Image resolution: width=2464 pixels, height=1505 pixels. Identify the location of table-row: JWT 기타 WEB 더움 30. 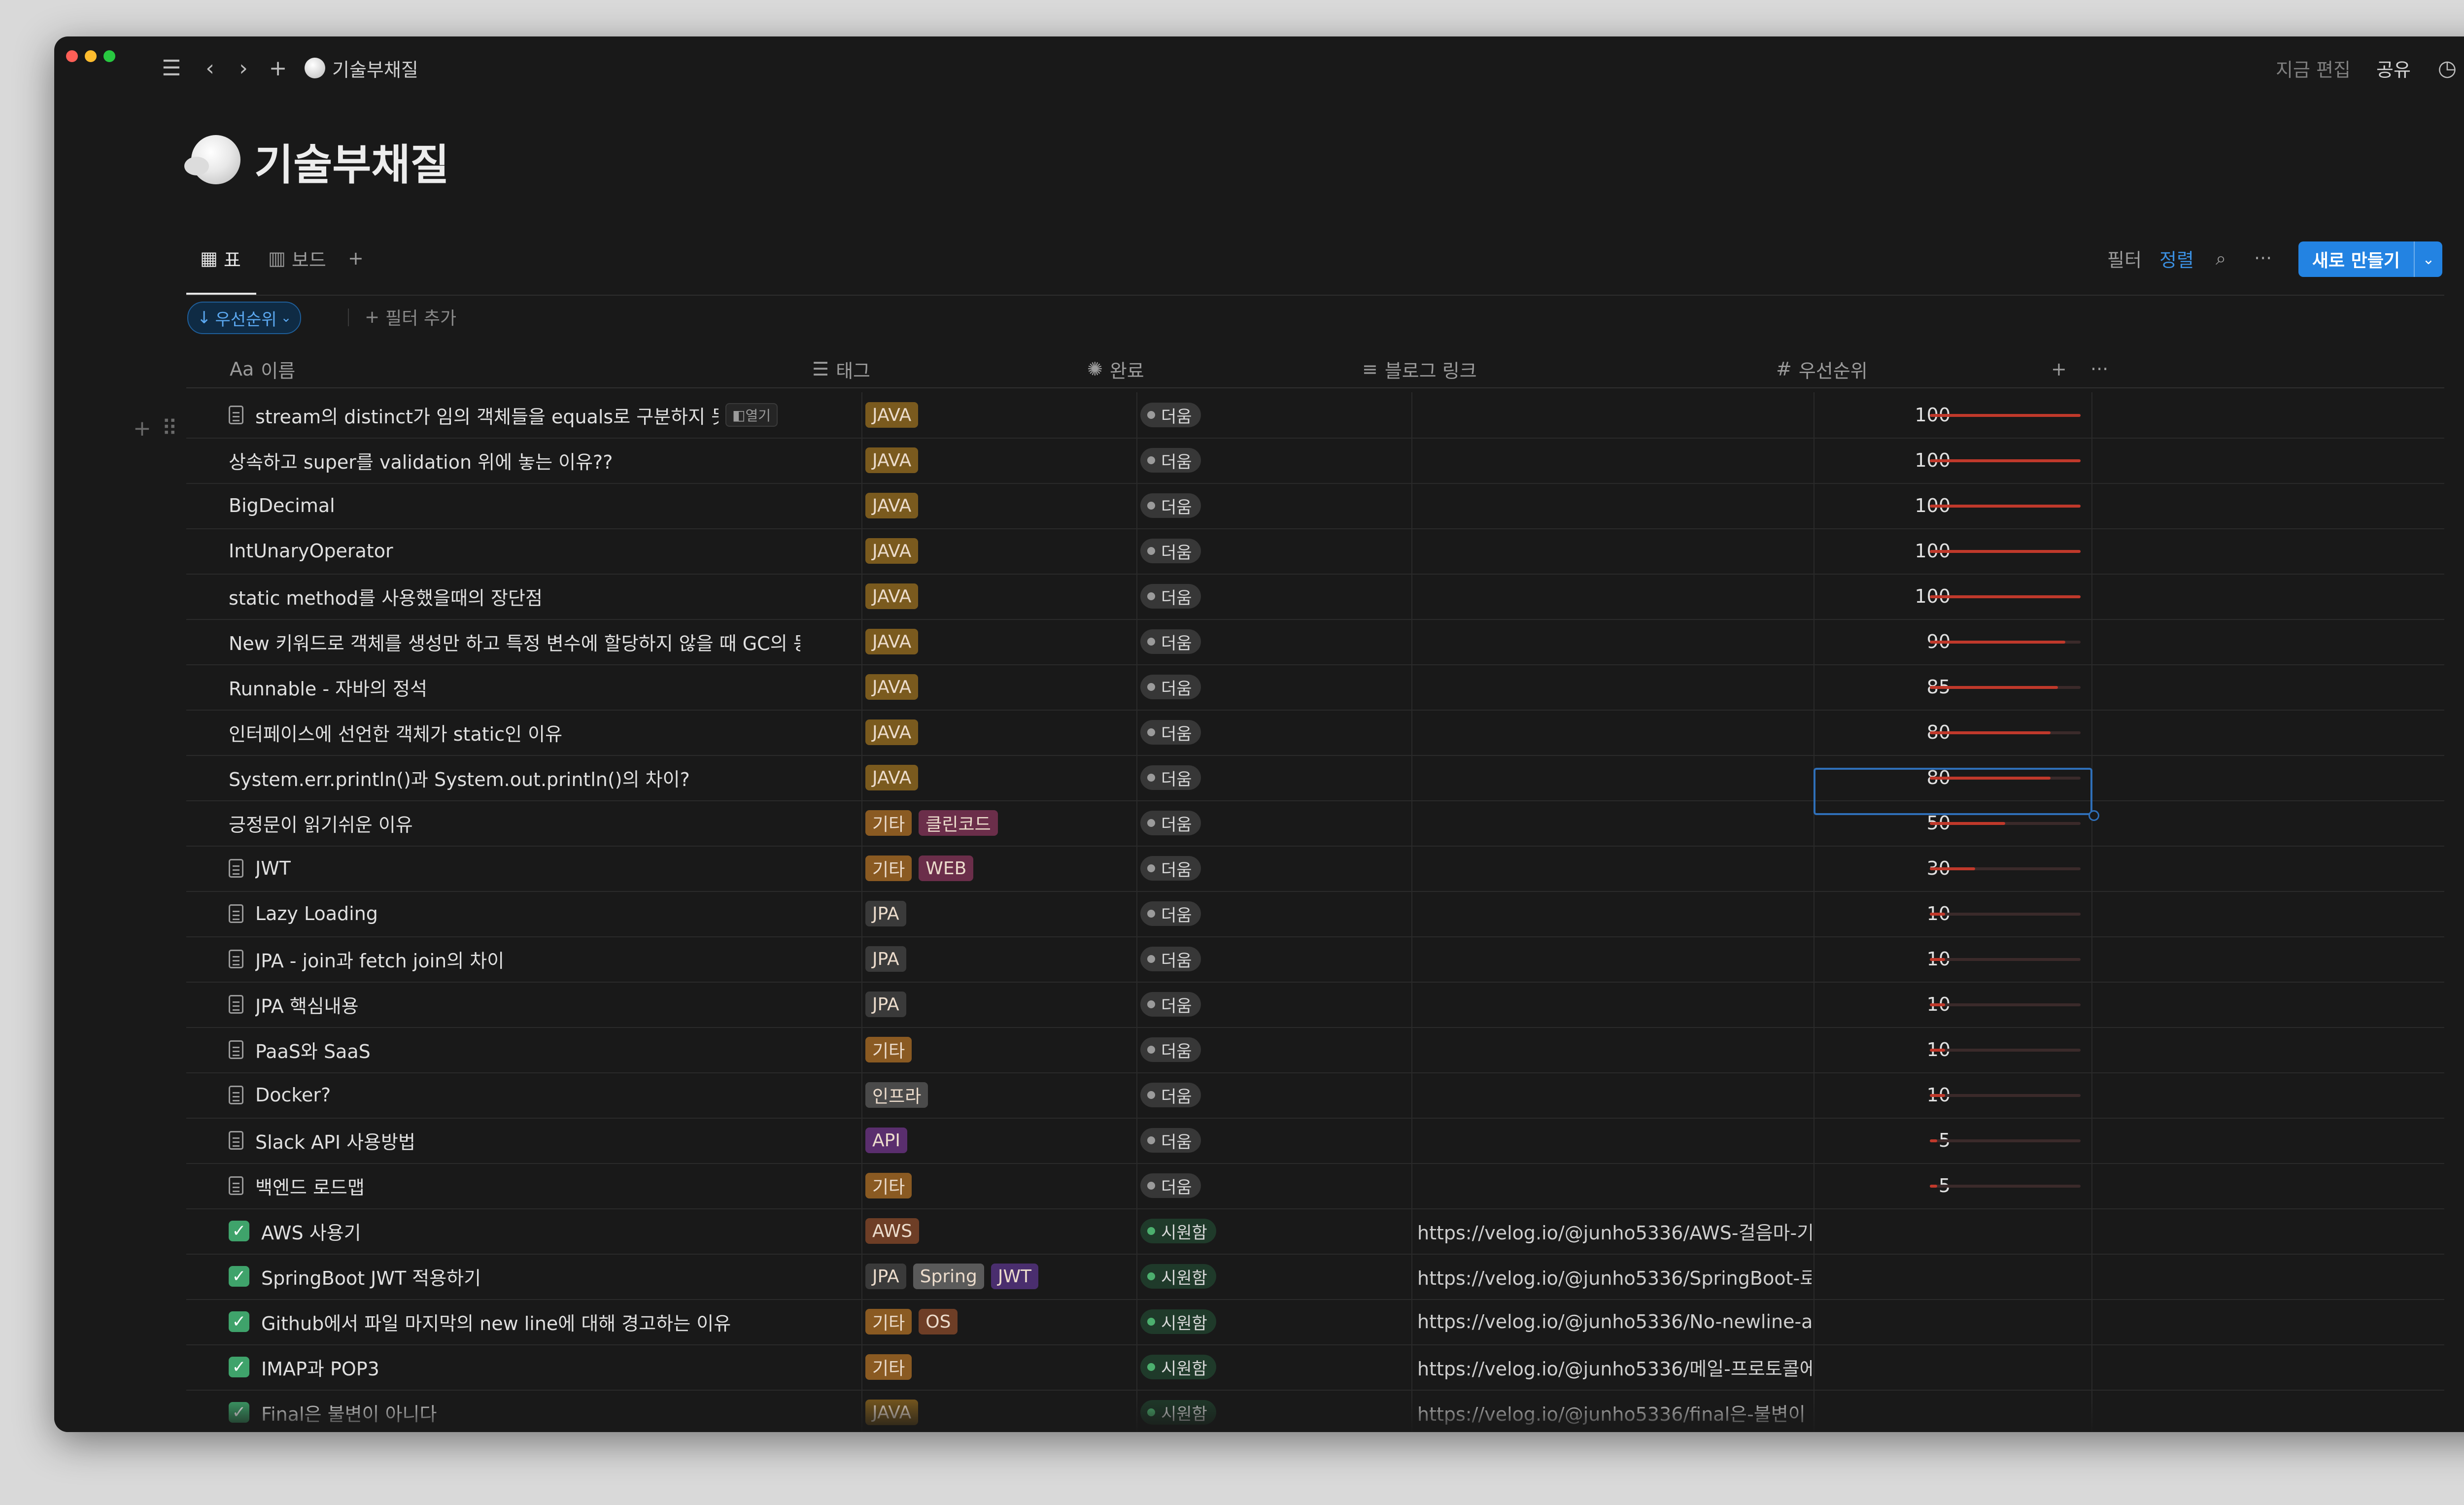
(1315, 869).